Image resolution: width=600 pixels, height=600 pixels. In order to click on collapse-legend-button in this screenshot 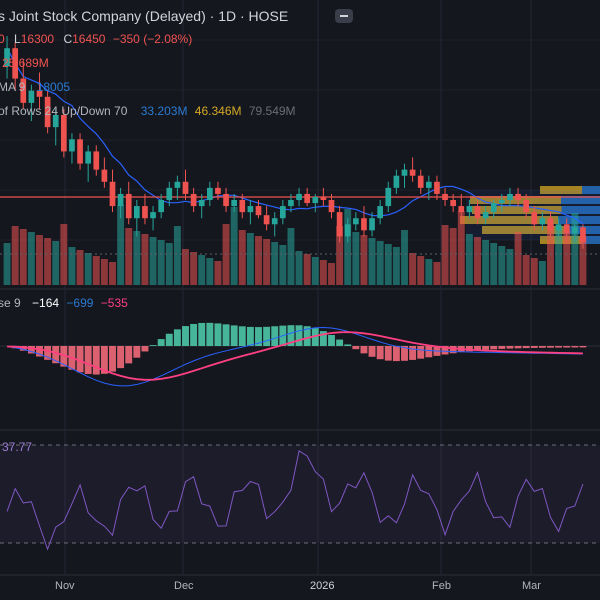, I will do `click(344, 16)`.